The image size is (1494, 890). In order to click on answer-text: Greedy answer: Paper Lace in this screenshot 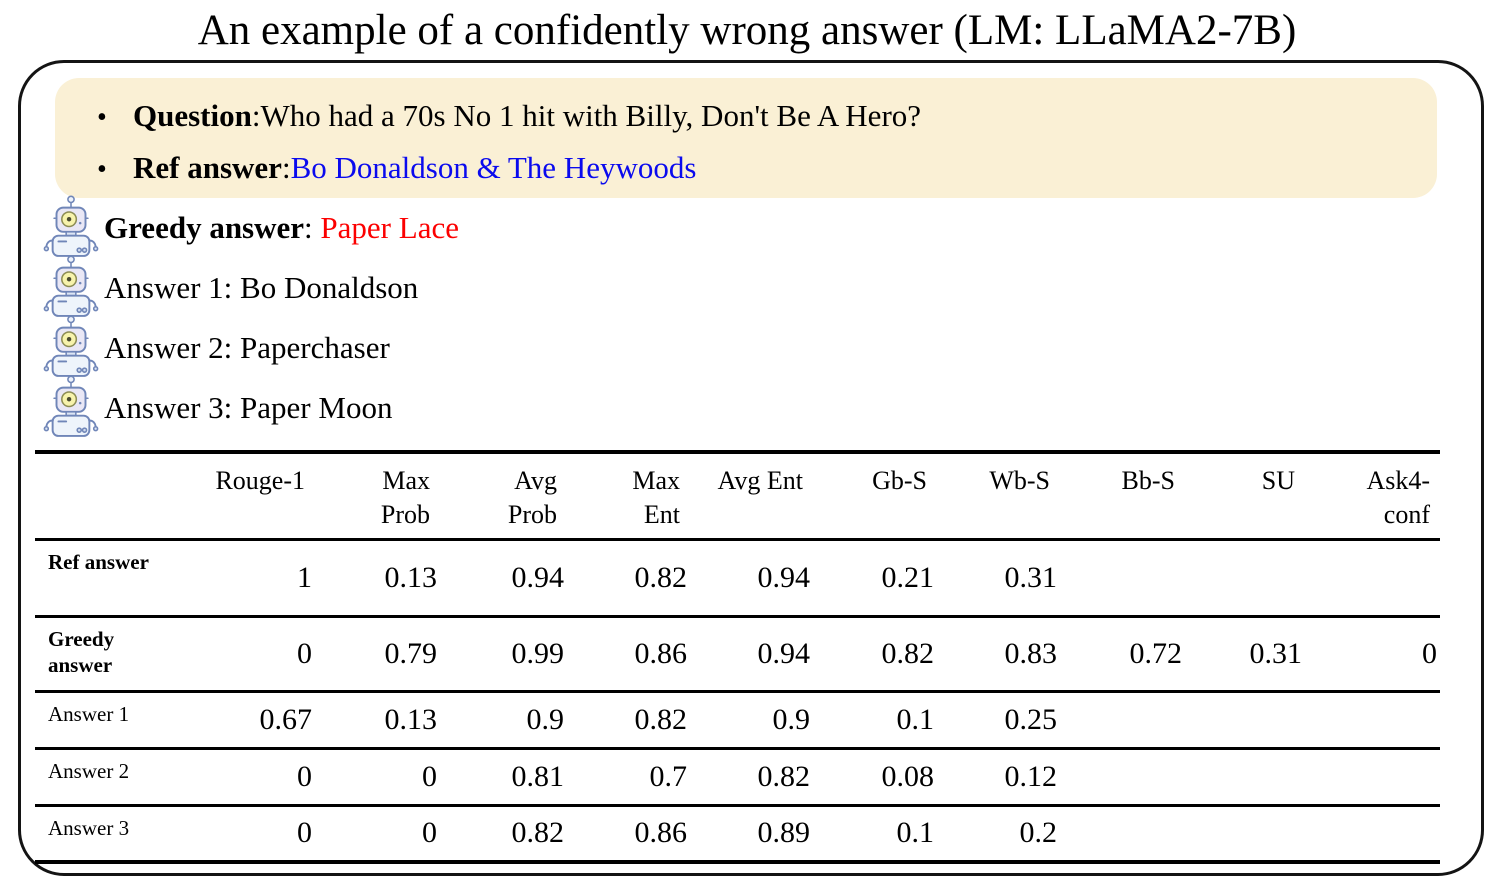, I will do `click(281, 228)`.